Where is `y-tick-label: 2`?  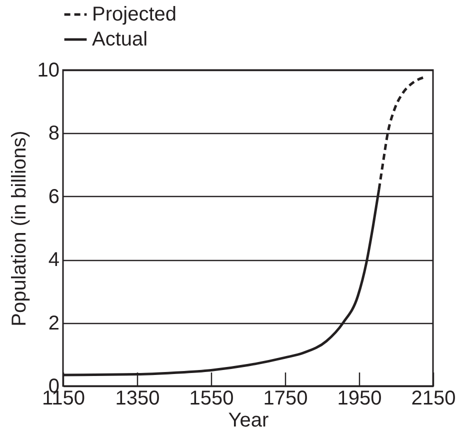
y-tick-label: 2 is located at coordinates (54, 323).